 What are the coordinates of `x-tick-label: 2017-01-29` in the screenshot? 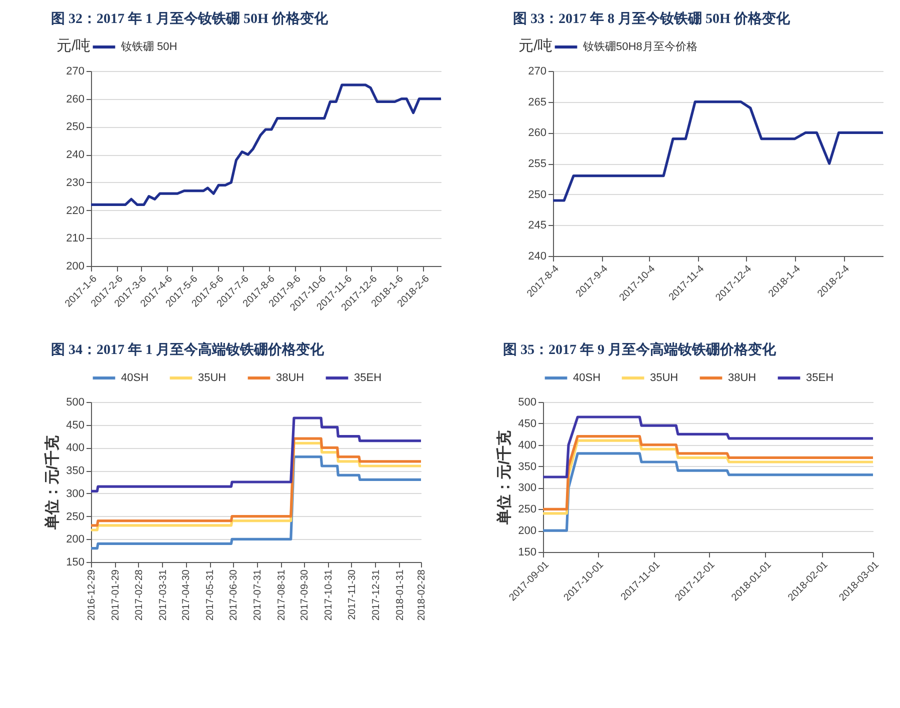 It's located at (116, 595).